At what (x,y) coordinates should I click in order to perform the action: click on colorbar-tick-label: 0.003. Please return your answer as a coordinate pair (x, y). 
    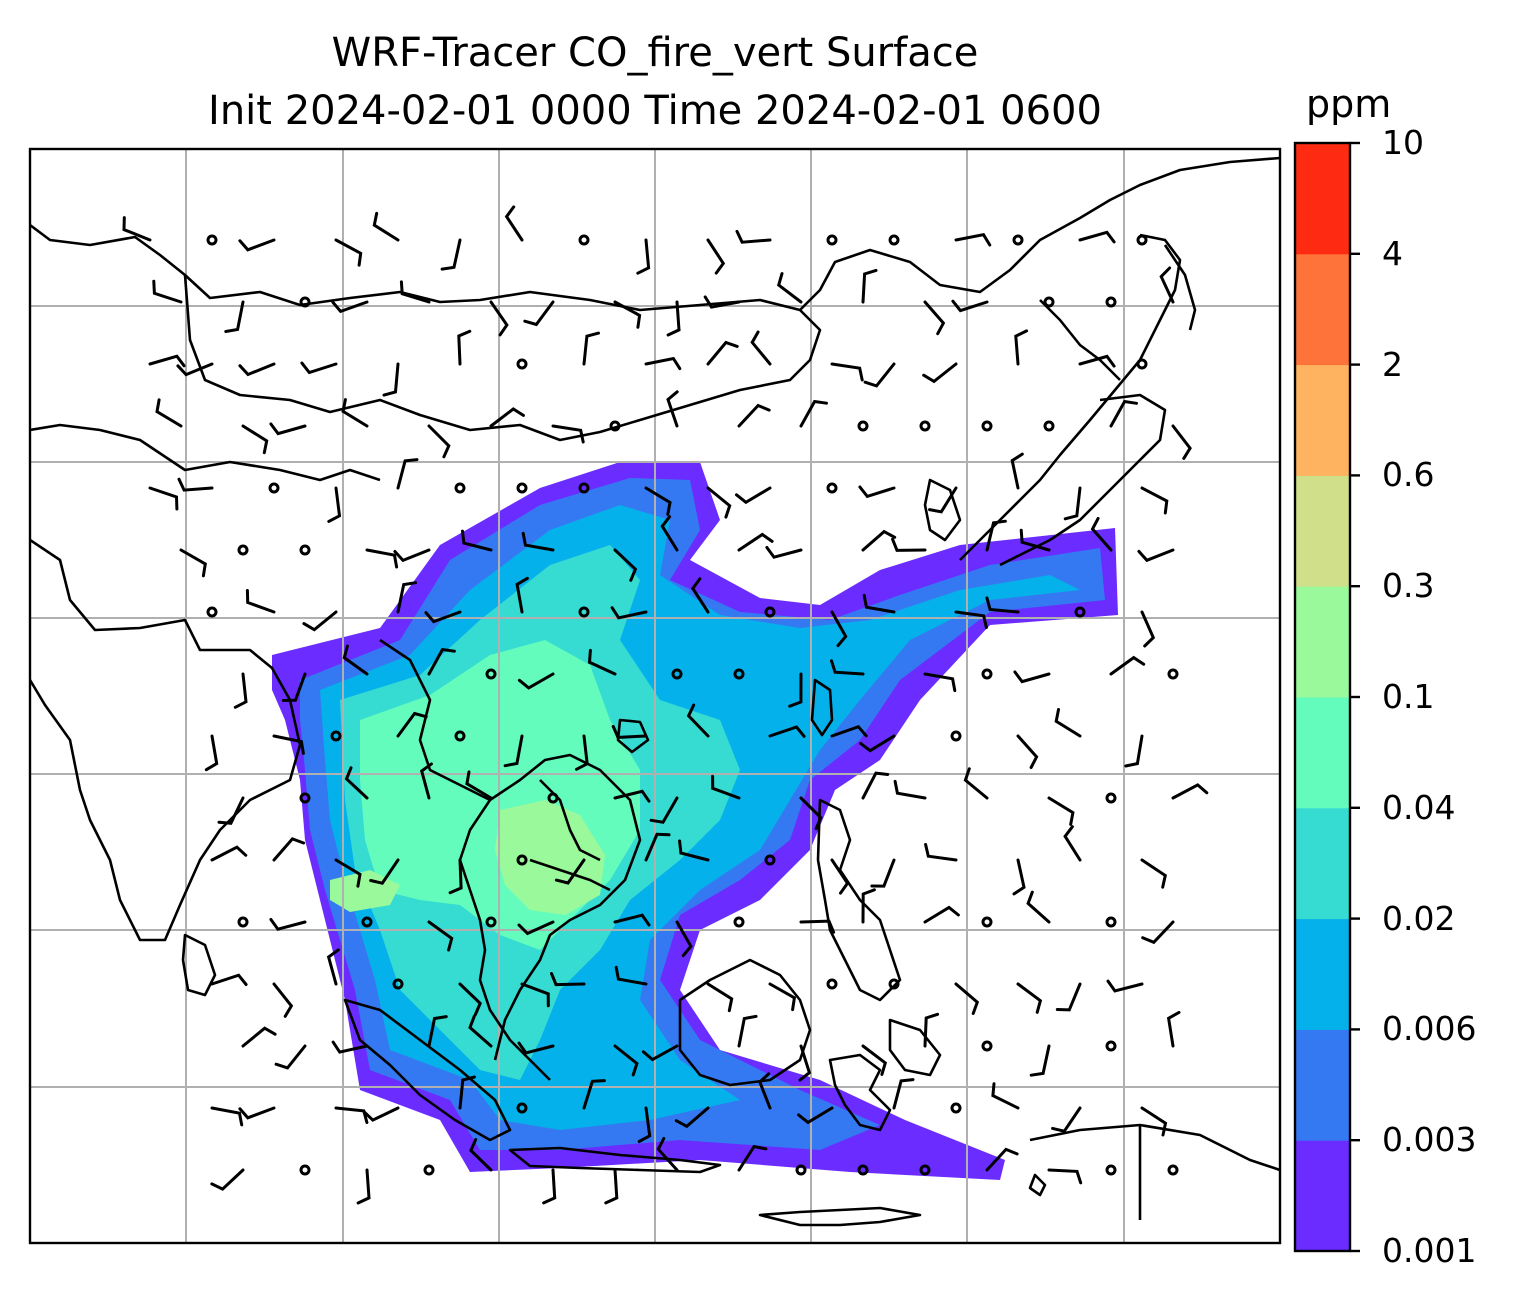
    Looking at the image, I should click on (1429, 1140).